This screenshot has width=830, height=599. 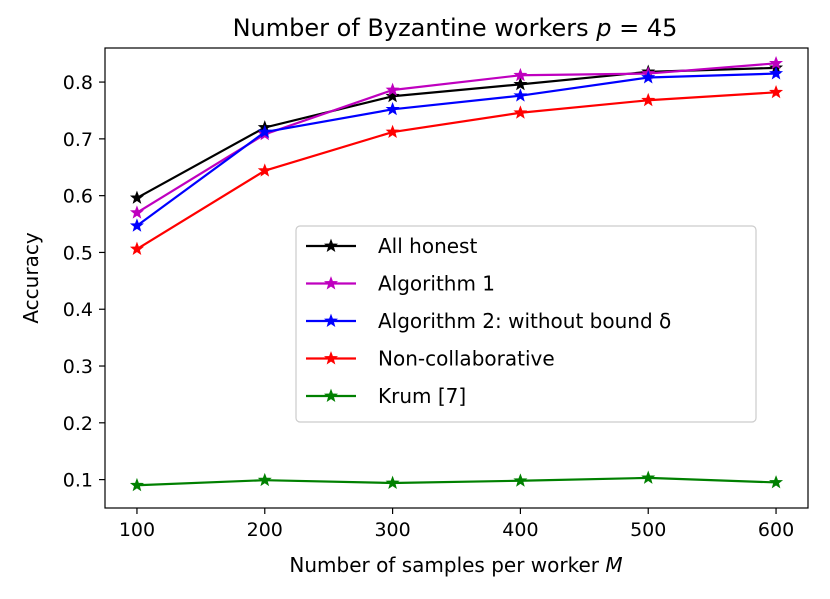 I want to click on legend-label: Algorithm 2: without bound δ, so click(x=524, y=321).